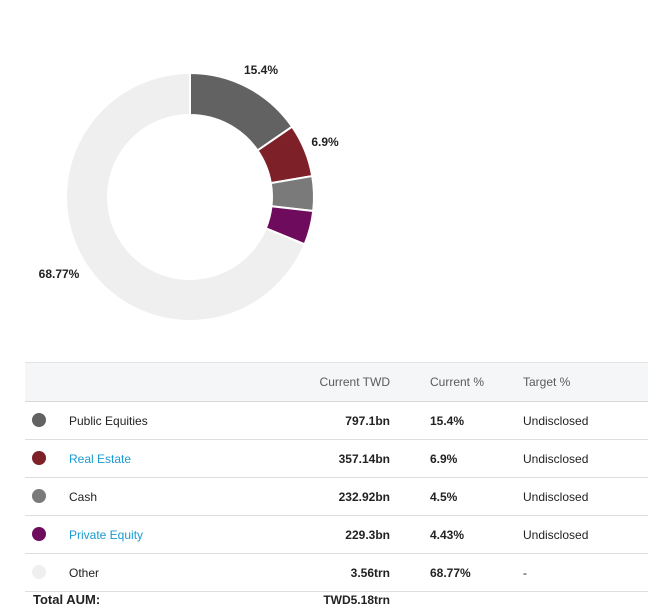 The width and height of the screenshot is (670, 612). What do you see at coordinates (336, 497) in the screenshot?
I see `table-row-cash: Cash 232.92bn 4.5% Undisclosed` at bounding box center [336, 497].